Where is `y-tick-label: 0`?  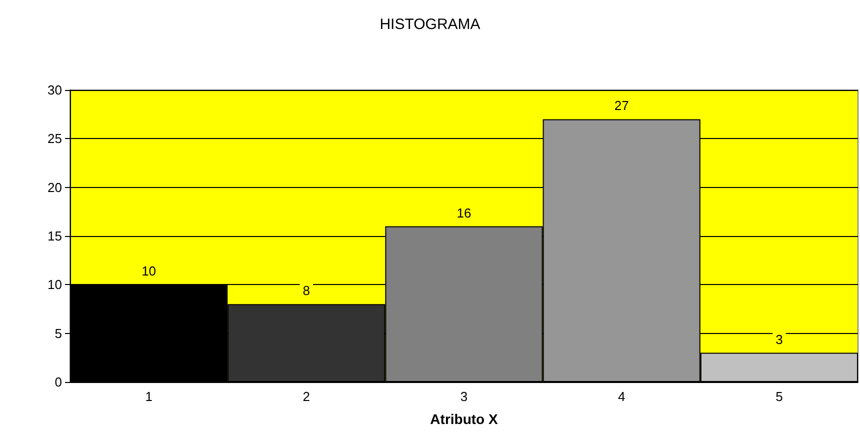
y-tick-label: 0 is located at coordinates (58, 382).